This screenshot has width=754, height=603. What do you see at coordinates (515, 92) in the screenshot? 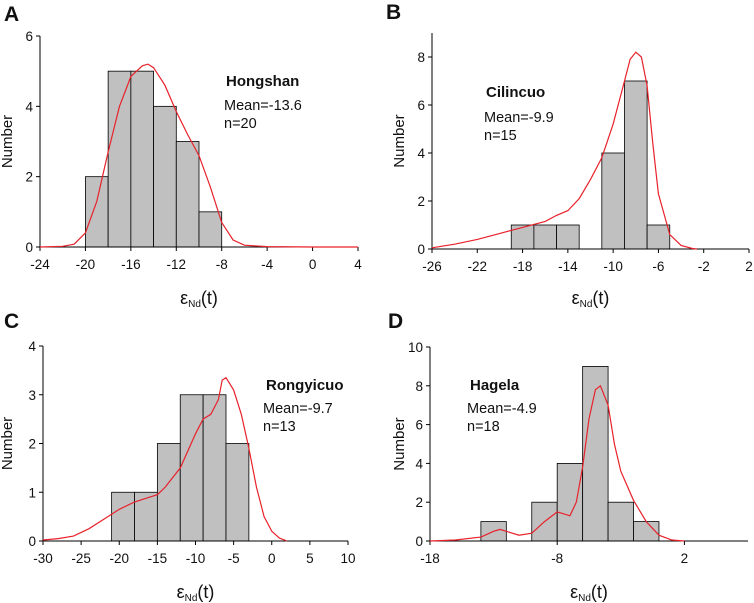
I see `location-label: Cilincuo` at bounding box center [515, 92].